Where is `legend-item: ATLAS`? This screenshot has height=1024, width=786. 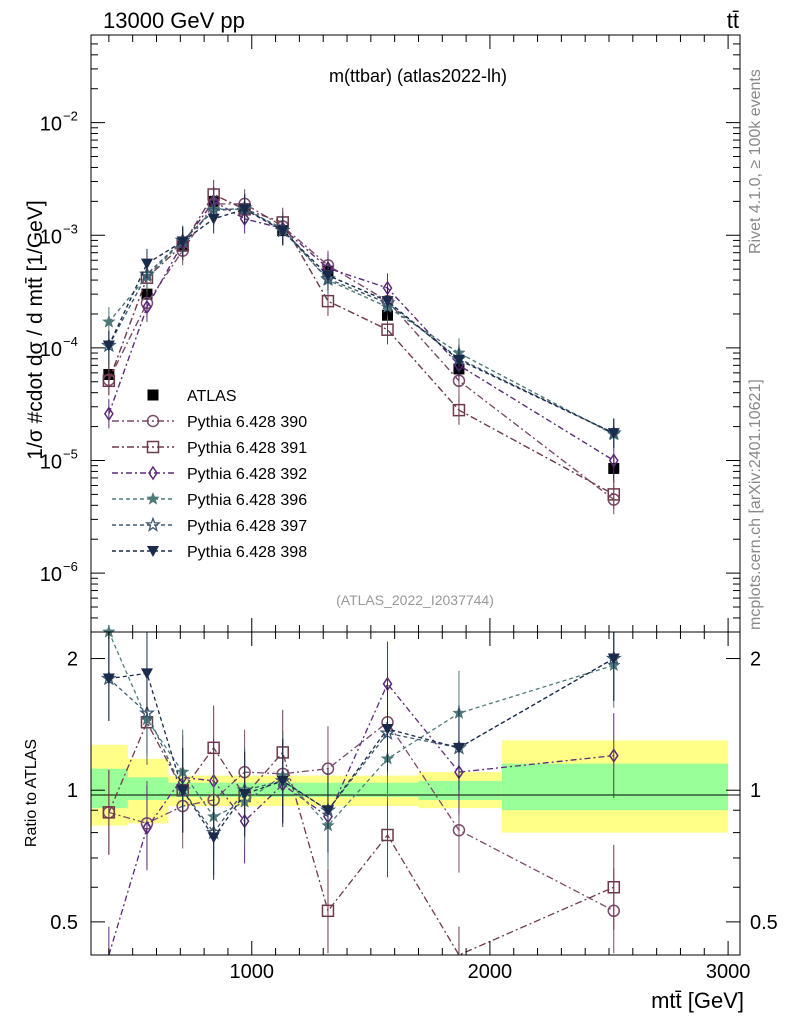 legend-item: ATLAS is located at coordinates (192, 396).